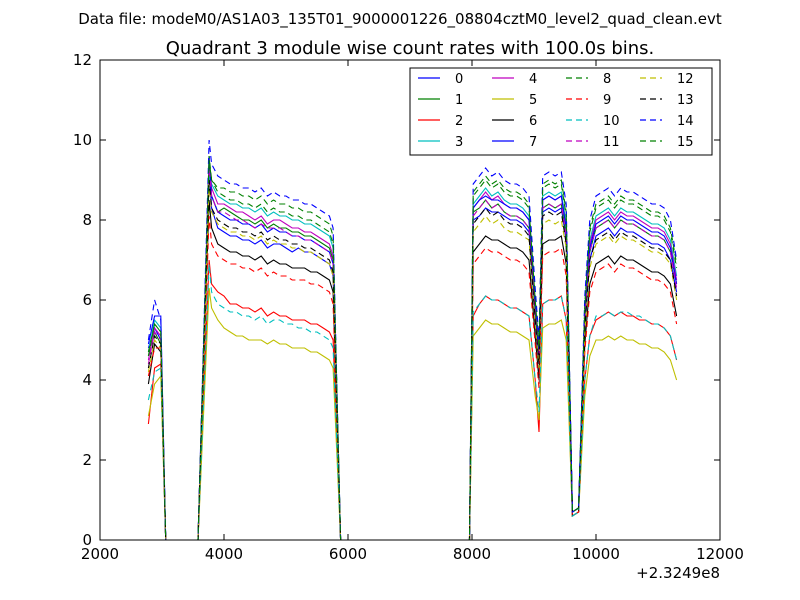  I want to click on y-tick-label: 2, so click(87, 460).